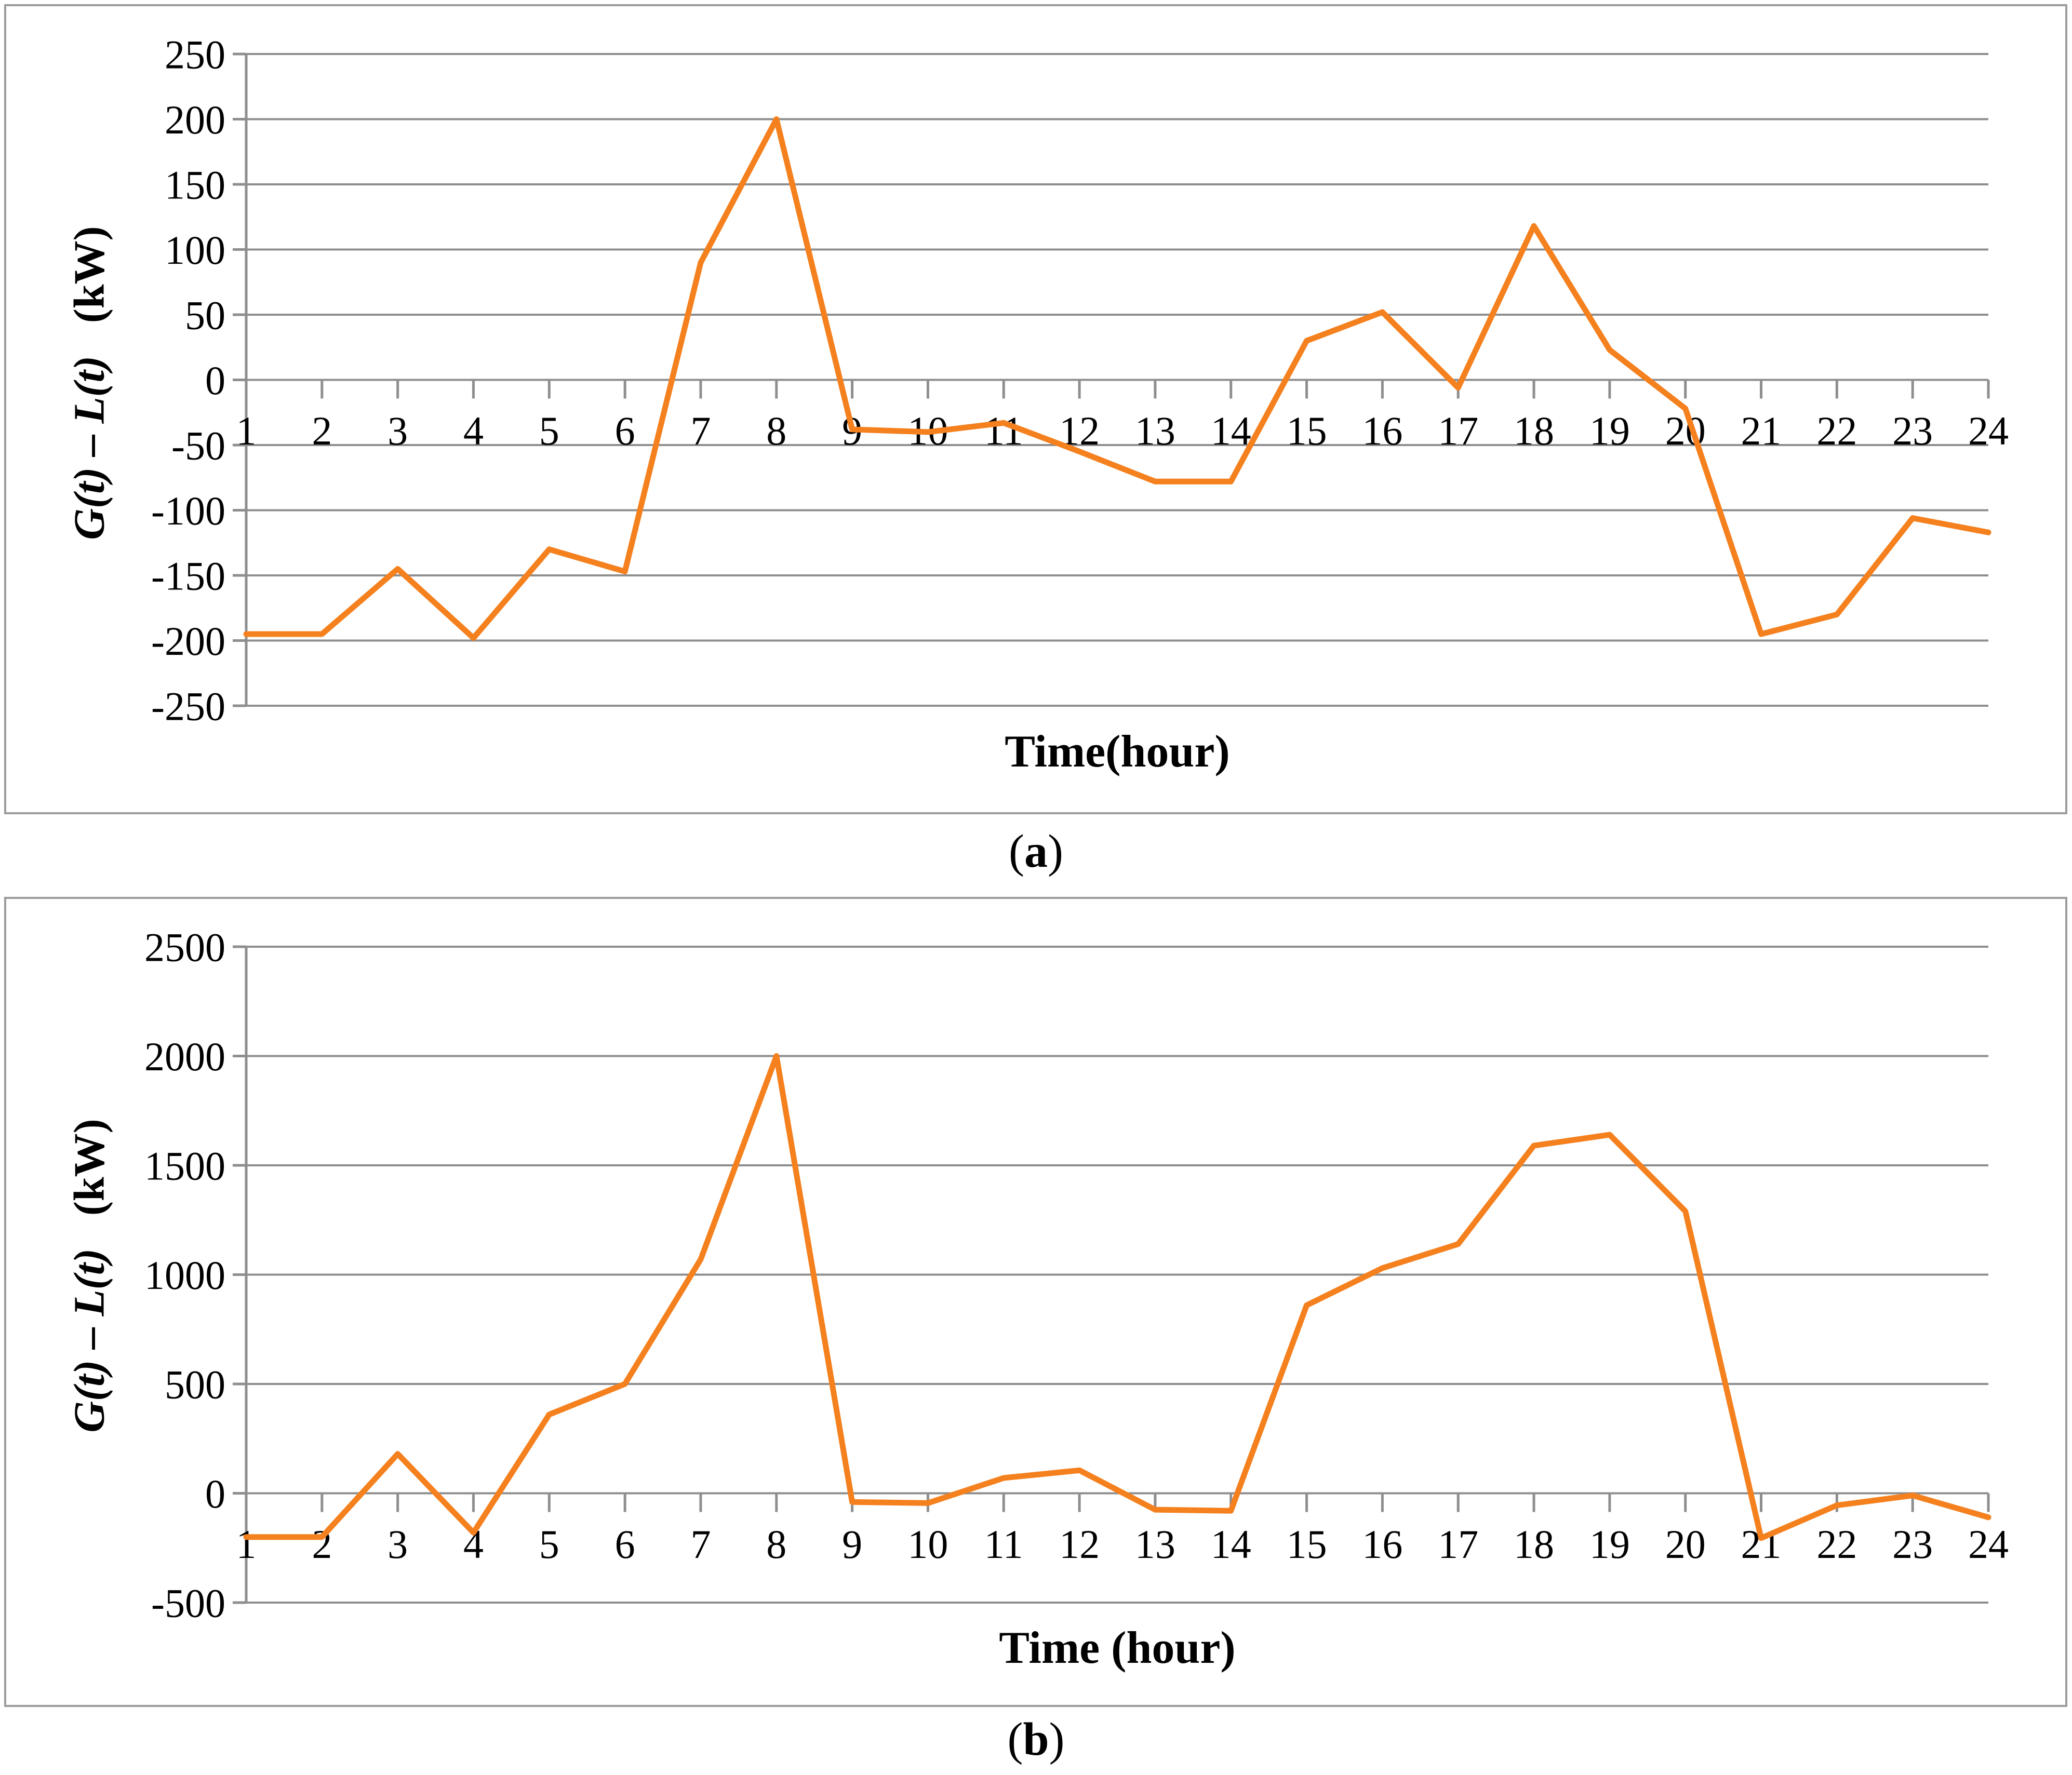  Describe the element at coordinates (1117, 752) in the screenshot. I see `x-axis-title-a: Time(hour)` at that location.